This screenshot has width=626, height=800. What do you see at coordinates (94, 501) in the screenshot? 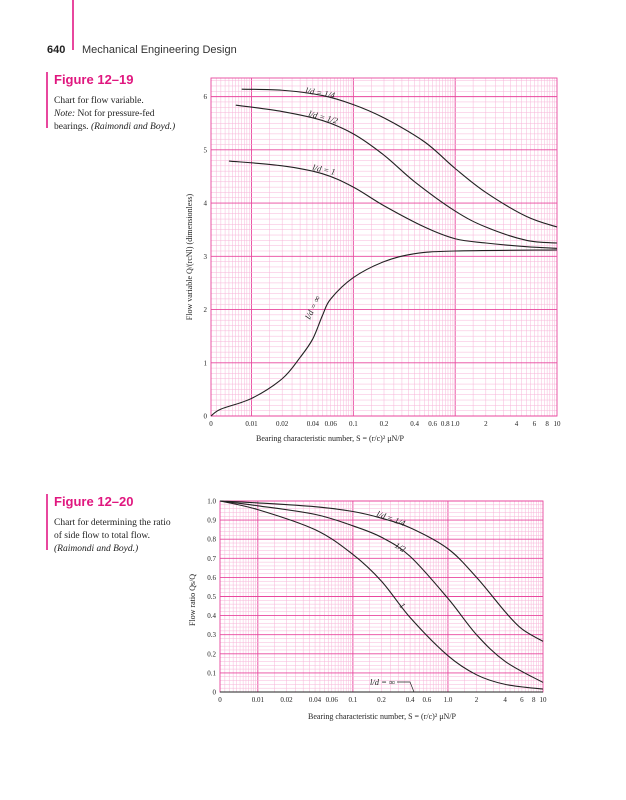
I see `figure-label: Figure 12–20` at bounding box center [94, 501].